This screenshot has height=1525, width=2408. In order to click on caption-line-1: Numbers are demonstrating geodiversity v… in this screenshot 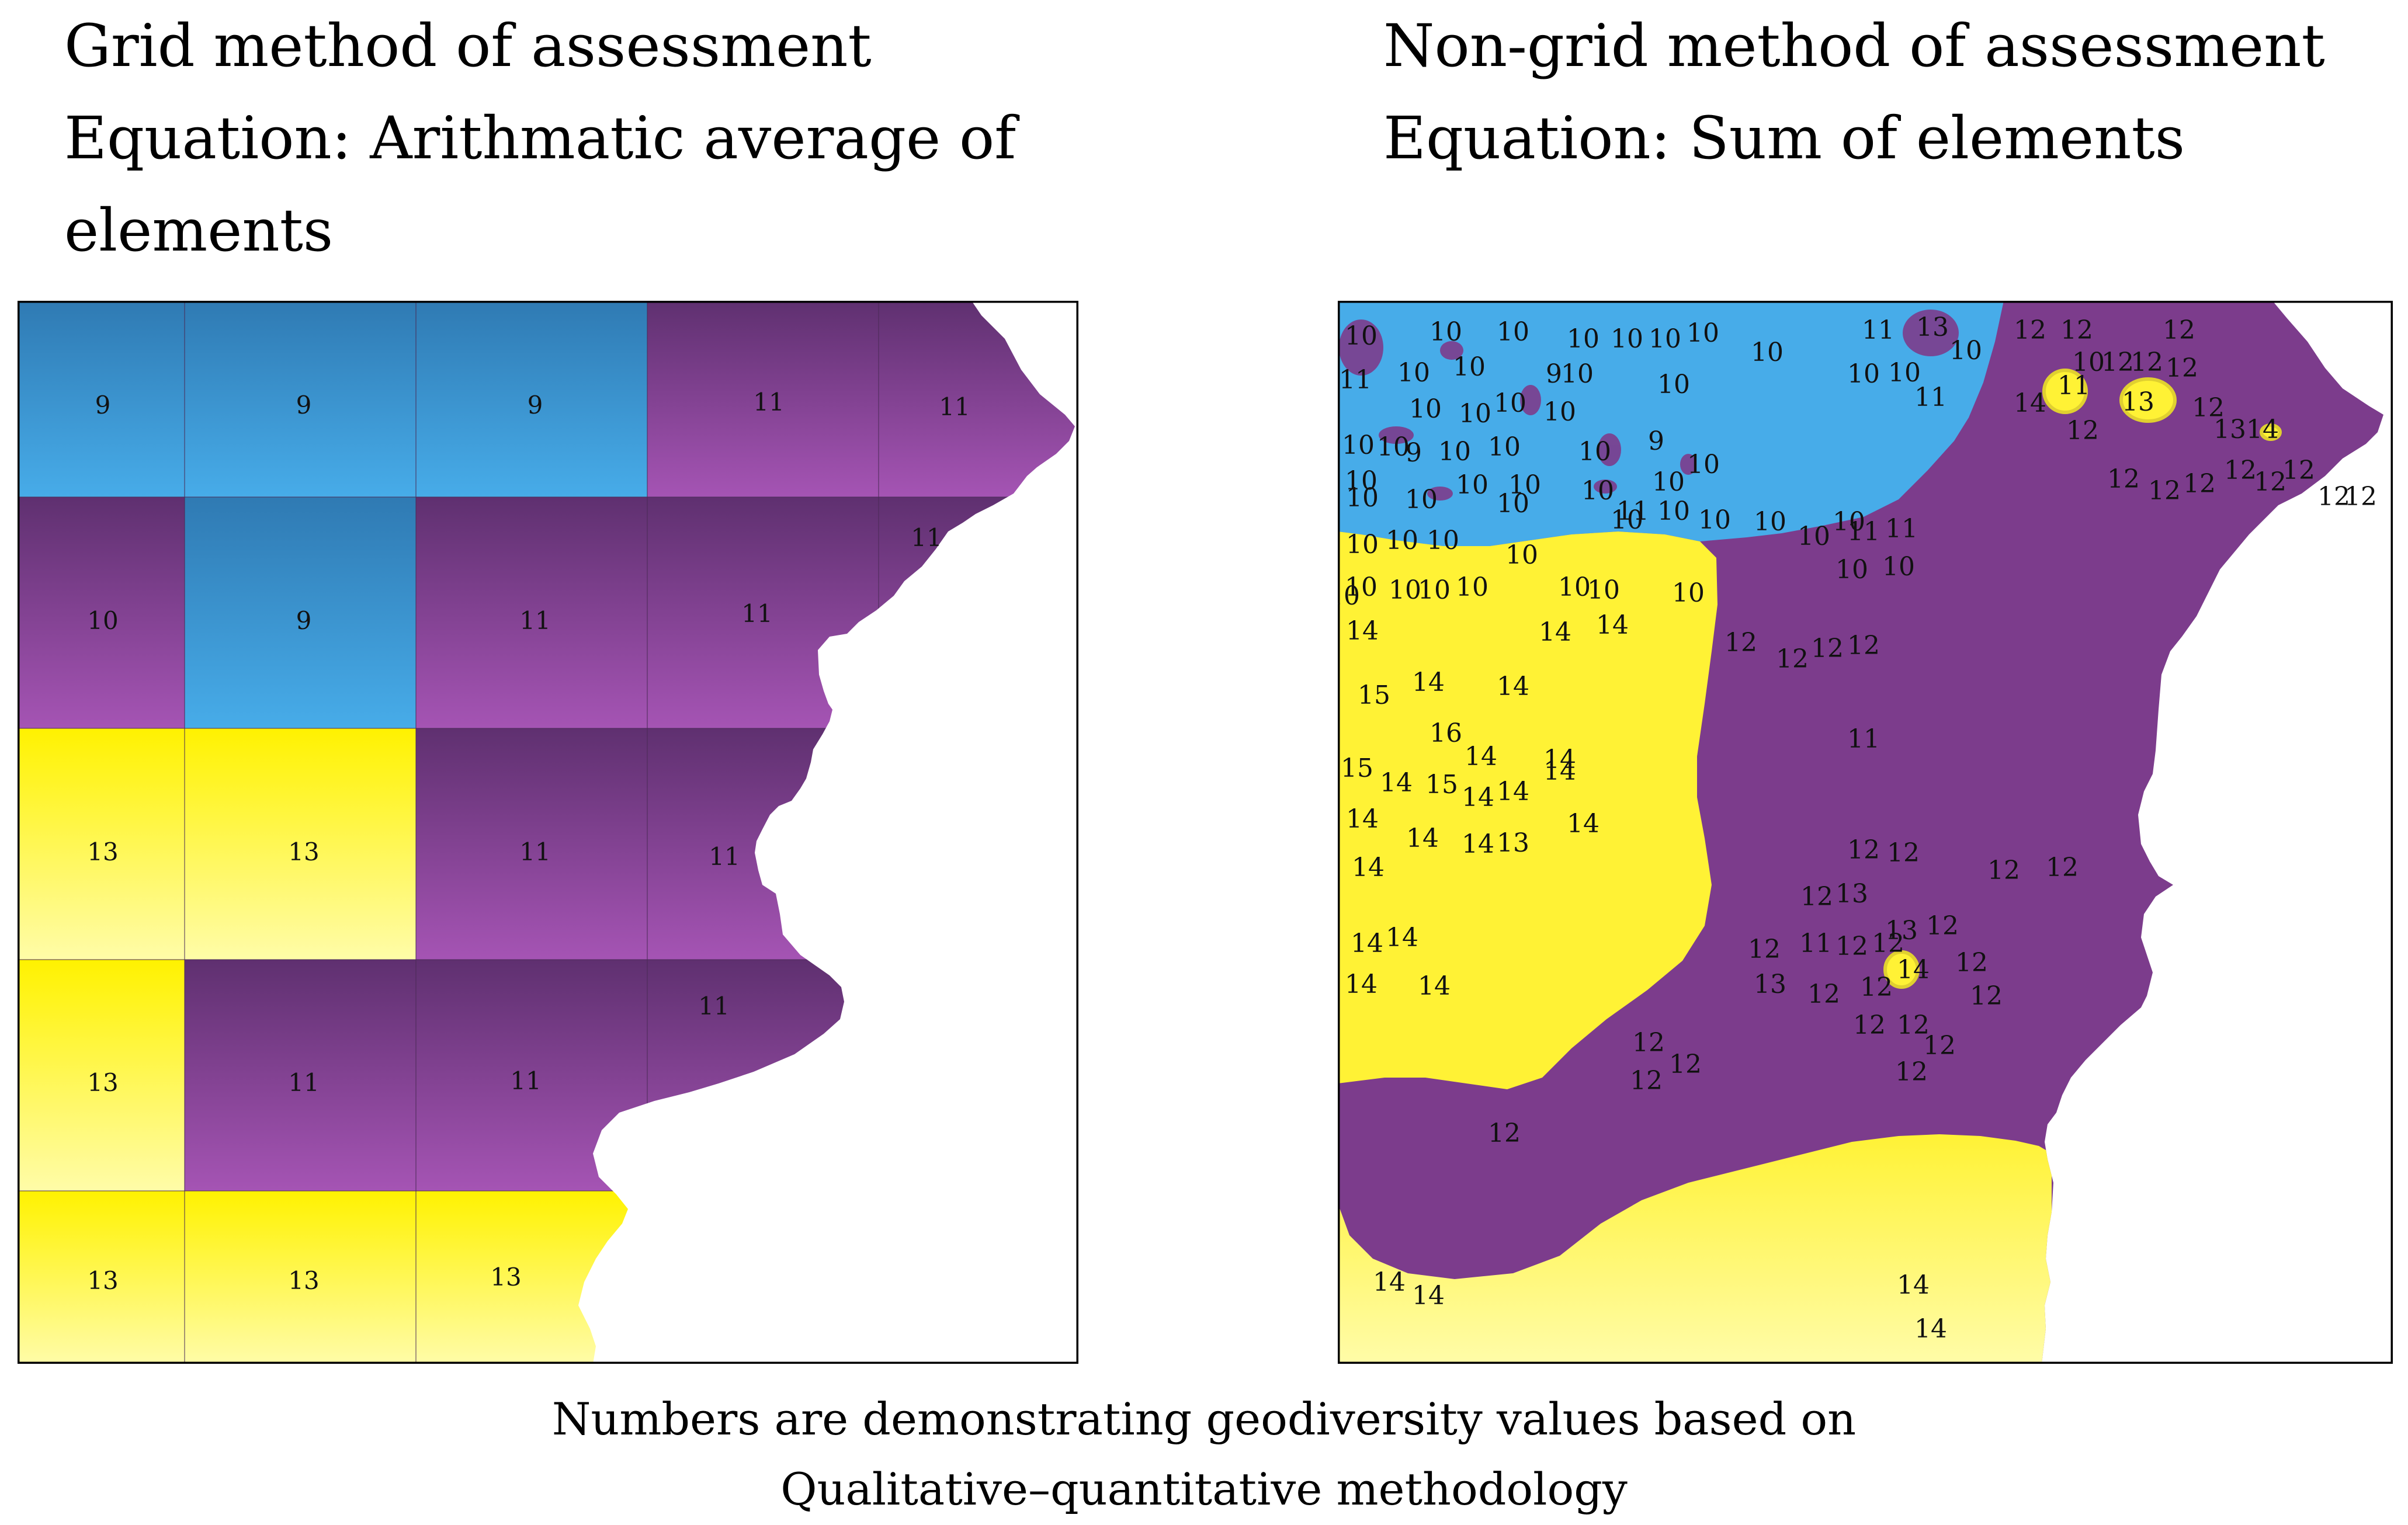, I will do `click(1204, 1419)`.